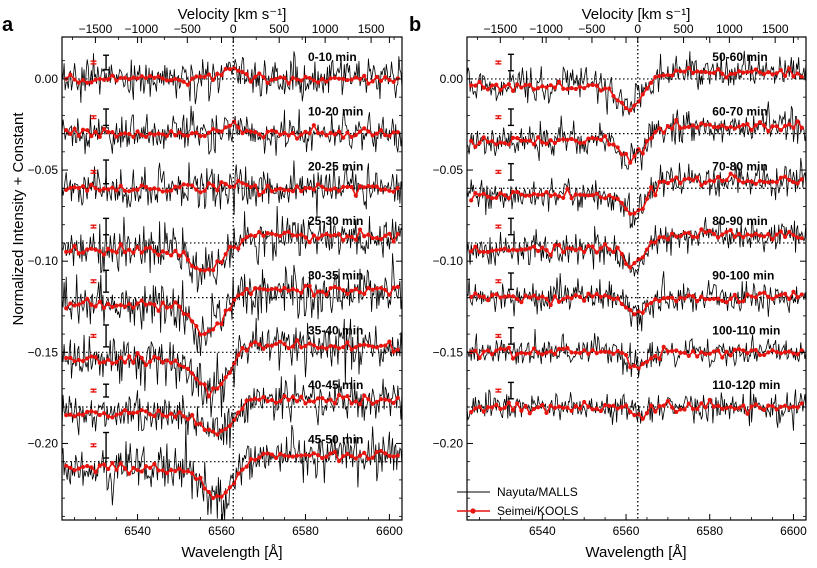  What do you see at coordinates (335, 112) in the screenshot?
I see `spectrum-time-label: 10-20 min` at bounding box center [335, 112].